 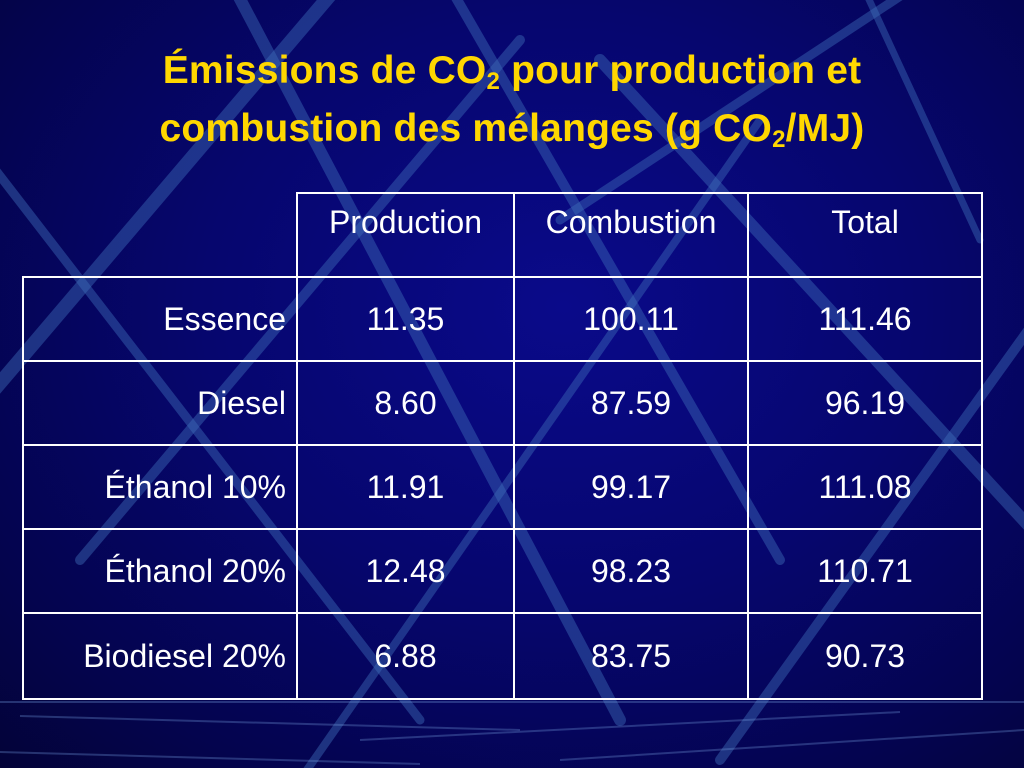 What do you see at coordinates (405, 656) in the screenshot?
I see `cell-biodiesel-20-production: 6.88` at bounding box center [405, 656].